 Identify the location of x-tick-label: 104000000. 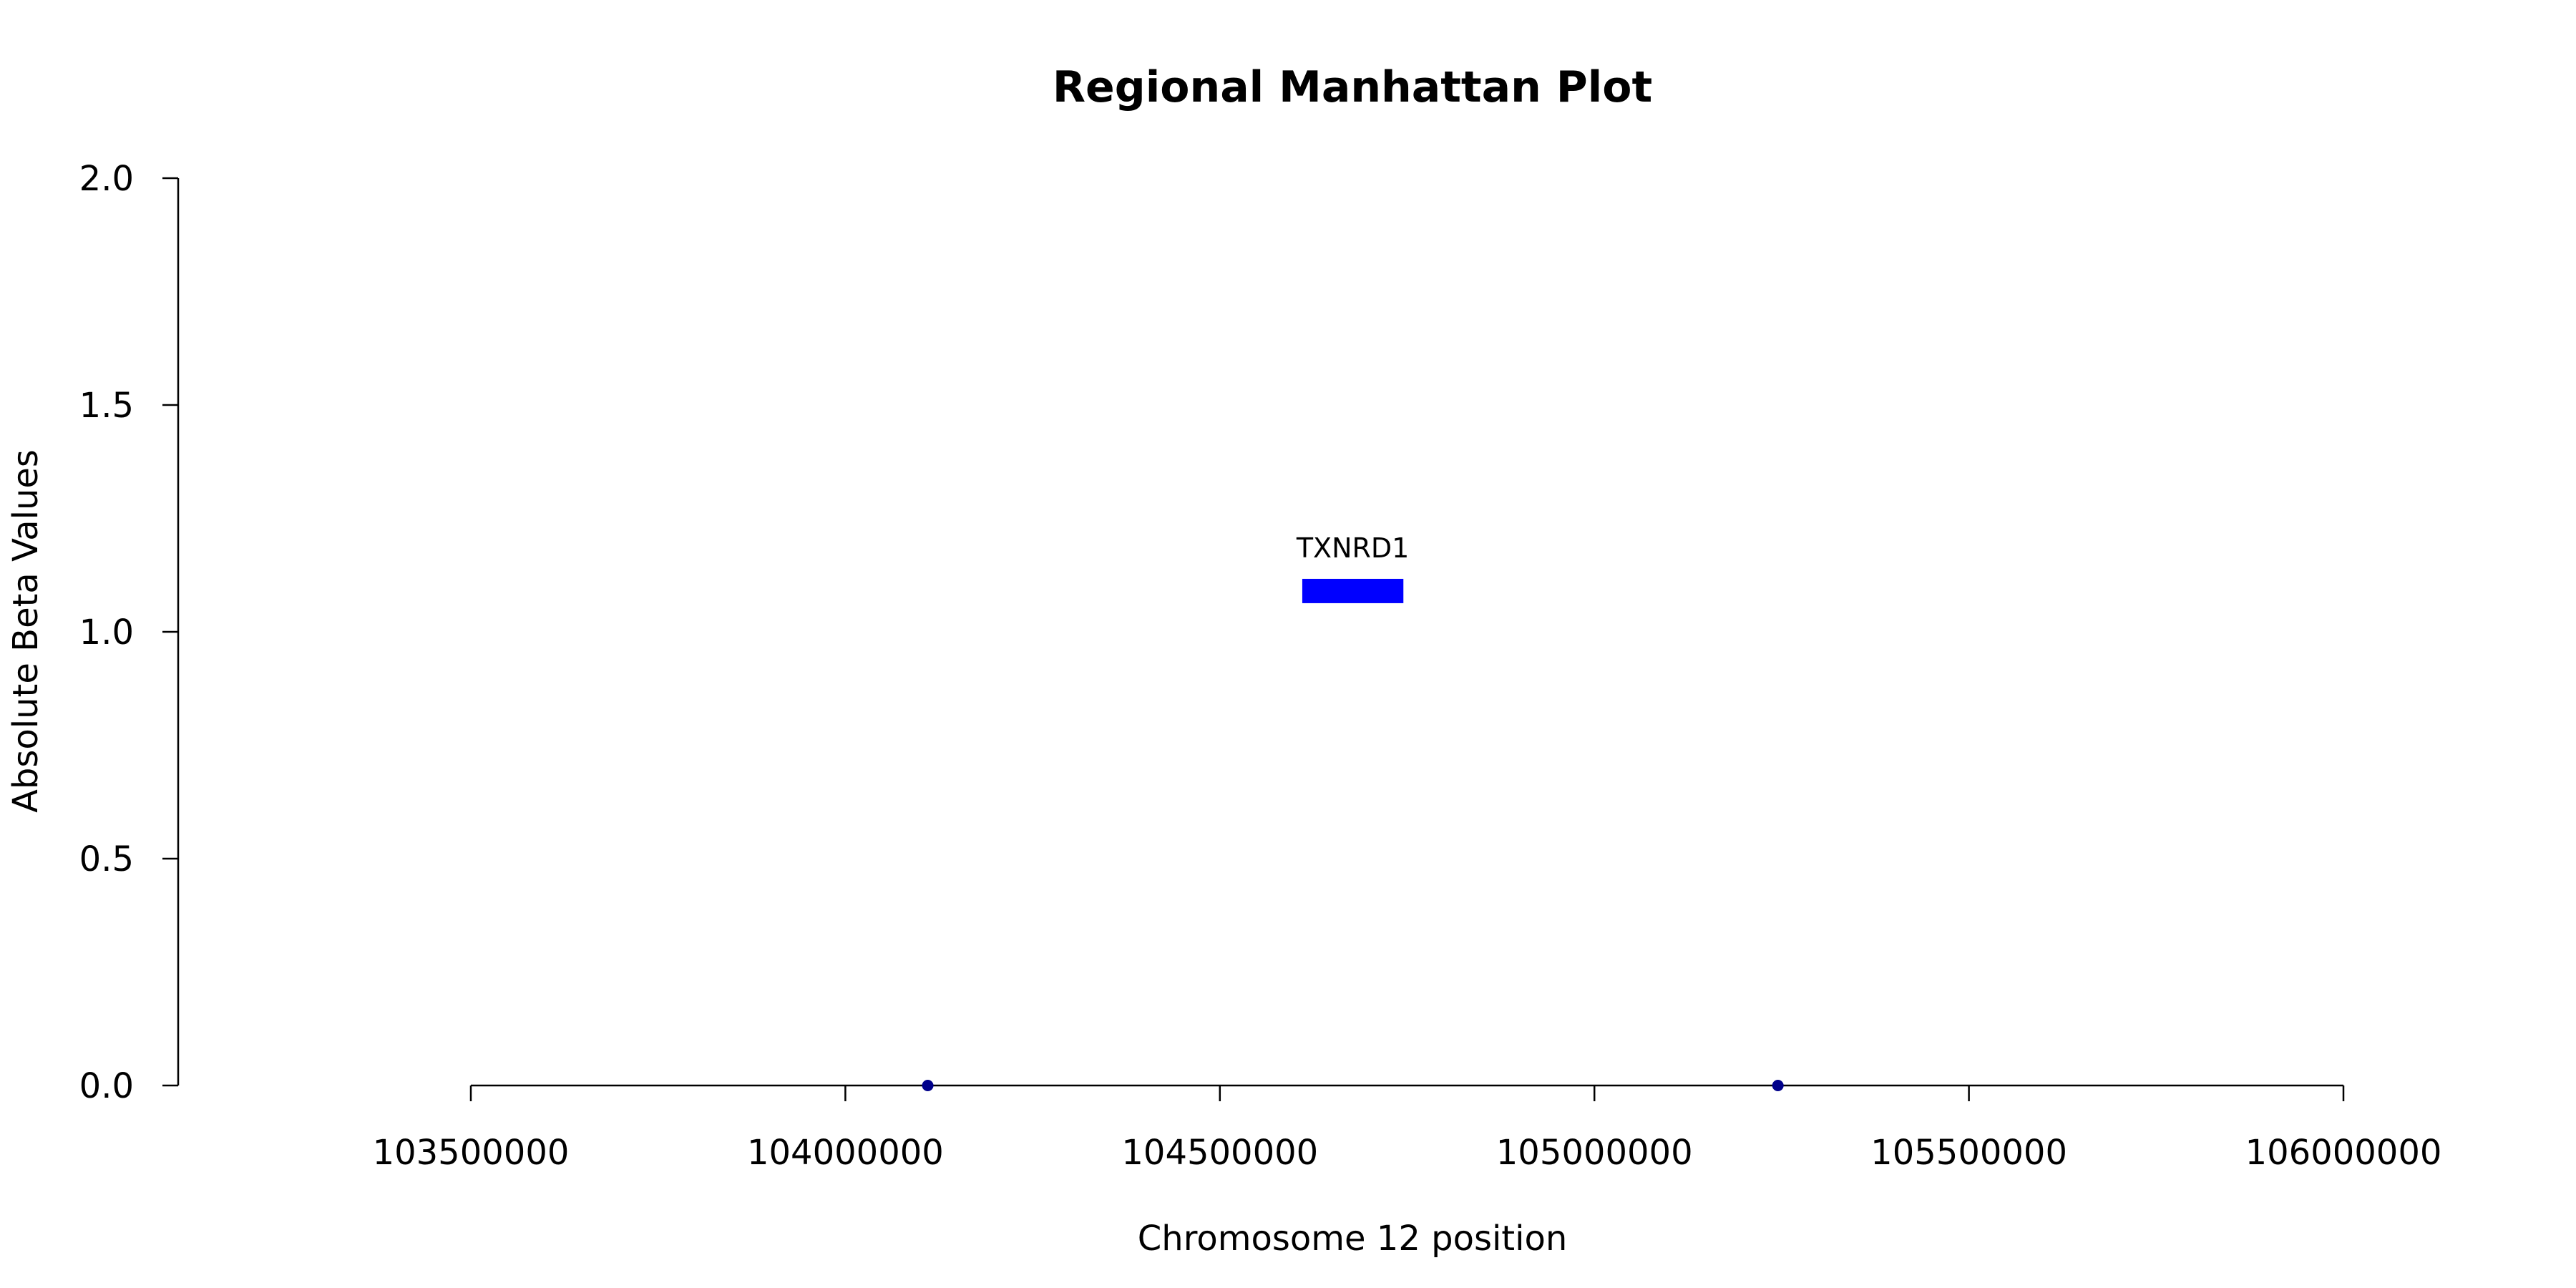
(845, 1153).